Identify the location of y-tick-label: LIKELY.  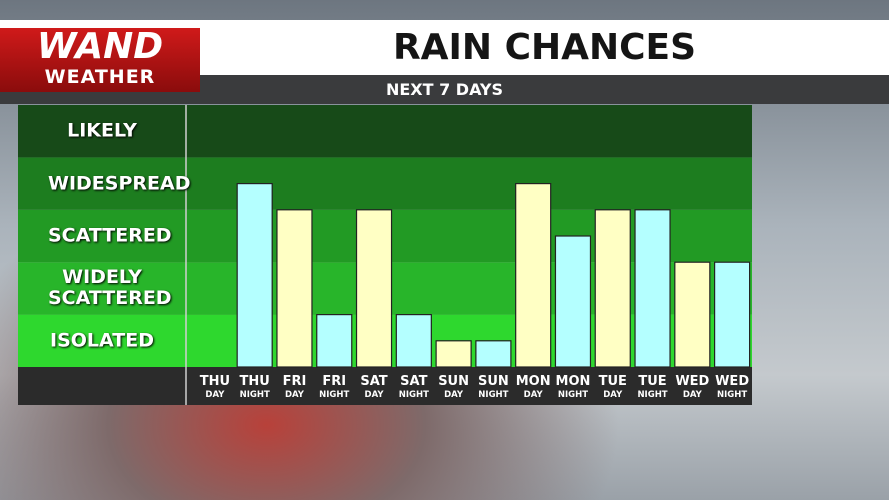
(102, 130).